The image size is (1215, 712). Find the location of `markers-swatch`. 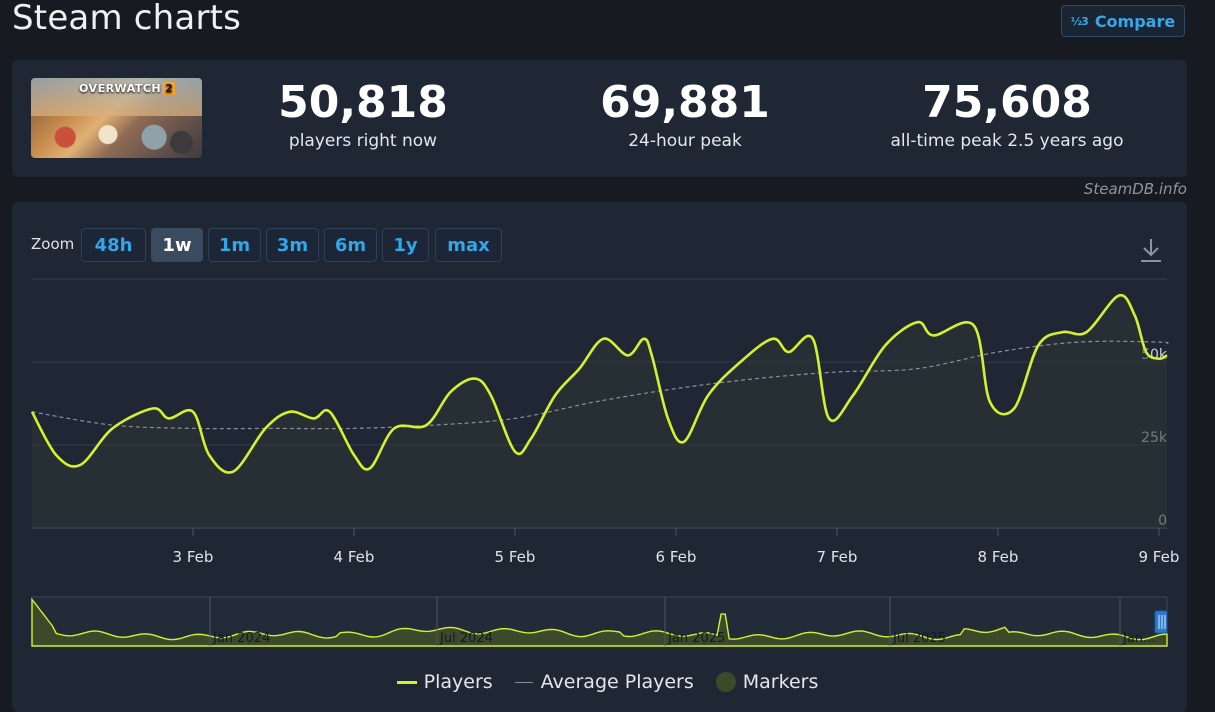

markers-swatch is located at coordinates (725, 682).